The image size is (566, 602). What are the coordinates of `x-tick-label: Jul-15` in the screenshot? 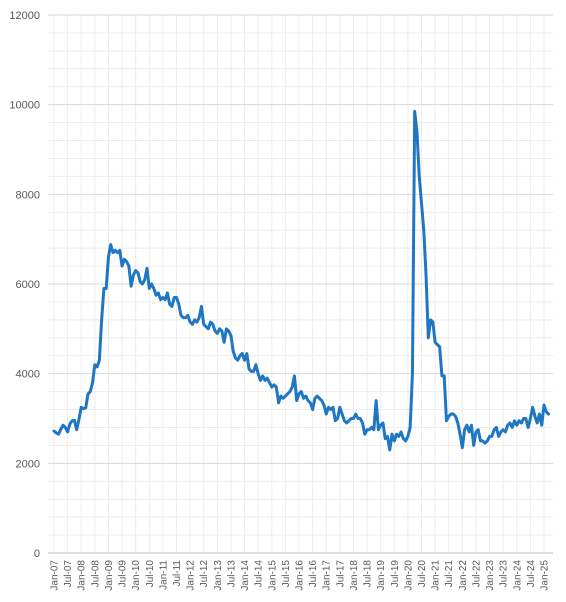 It's located at (286, 574).